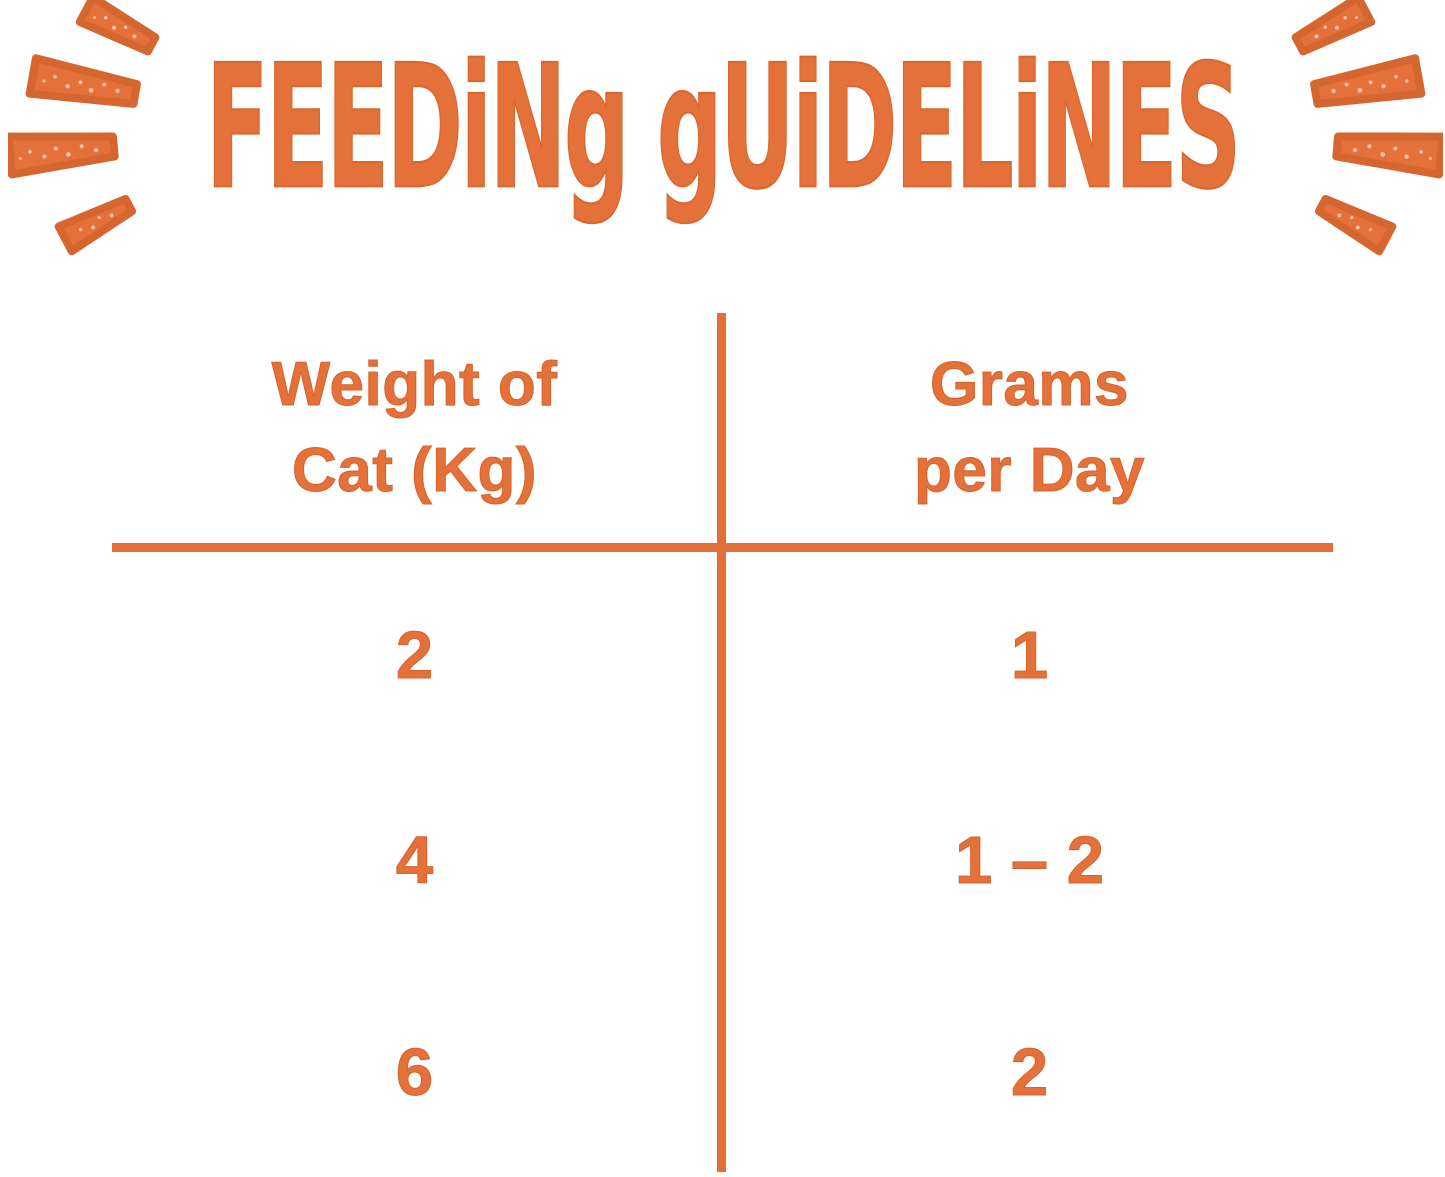 The height and width of the screenshot is (1177, 1445). Describe the element at coordinates (721, 742) in the screenshot. I see `column-divider-line` at that location.